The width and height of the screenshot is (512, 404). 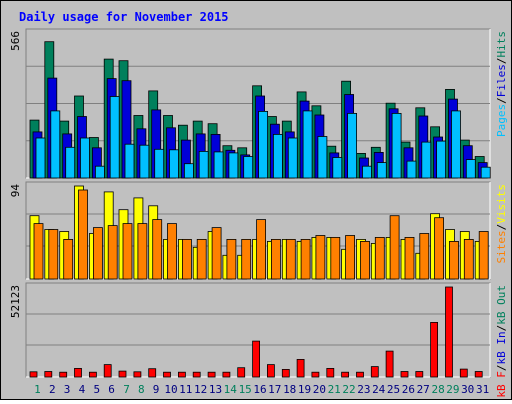 I want to click on legend-entry: Pages, so click(x=501, y=120).